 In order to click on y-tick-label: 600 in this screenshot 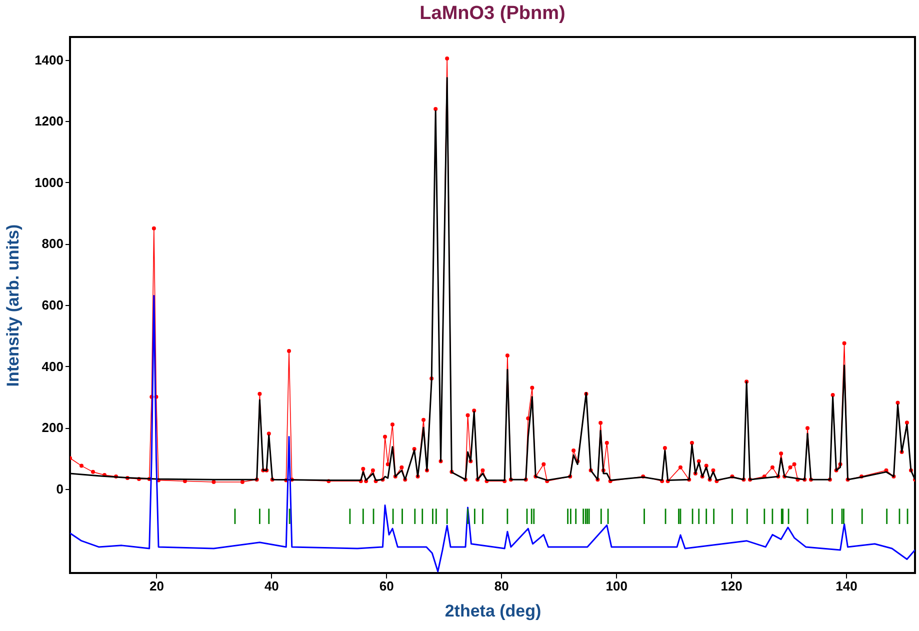, I will do `click(53, 305)`.